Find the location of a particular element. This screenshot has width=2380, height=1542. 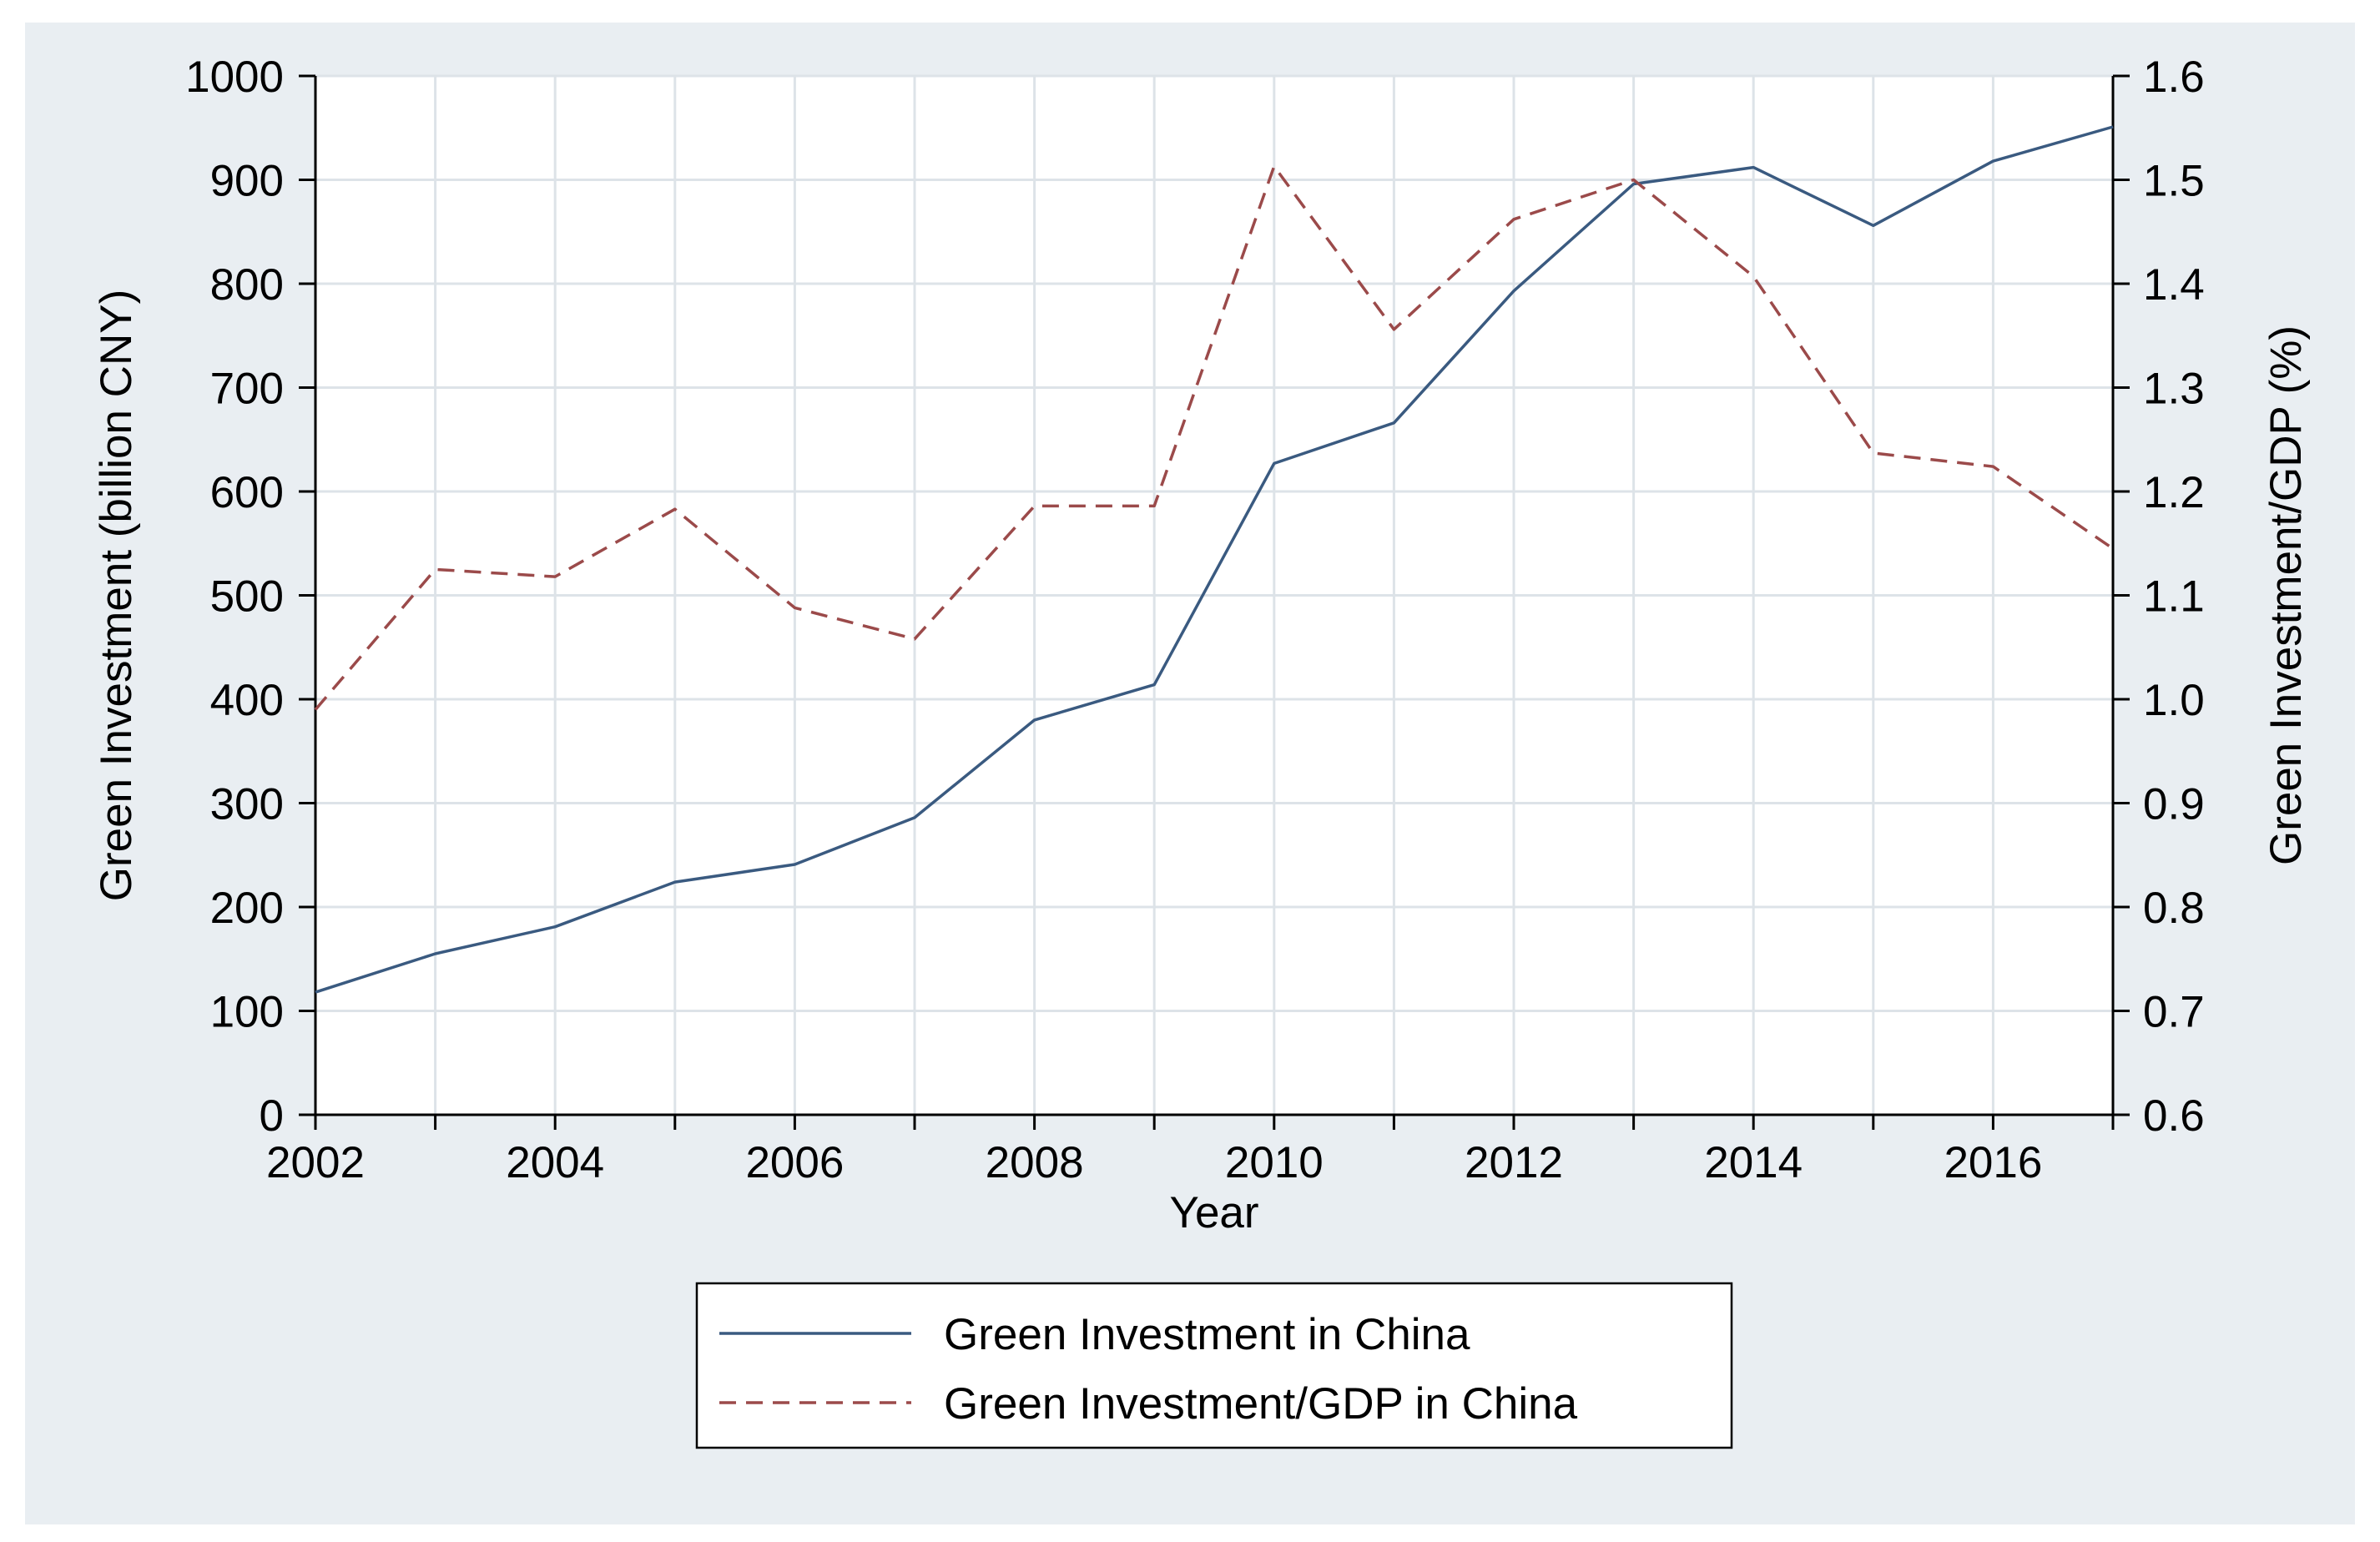

y-left-tick-label: 0 is located at coordinates (272, 1116).